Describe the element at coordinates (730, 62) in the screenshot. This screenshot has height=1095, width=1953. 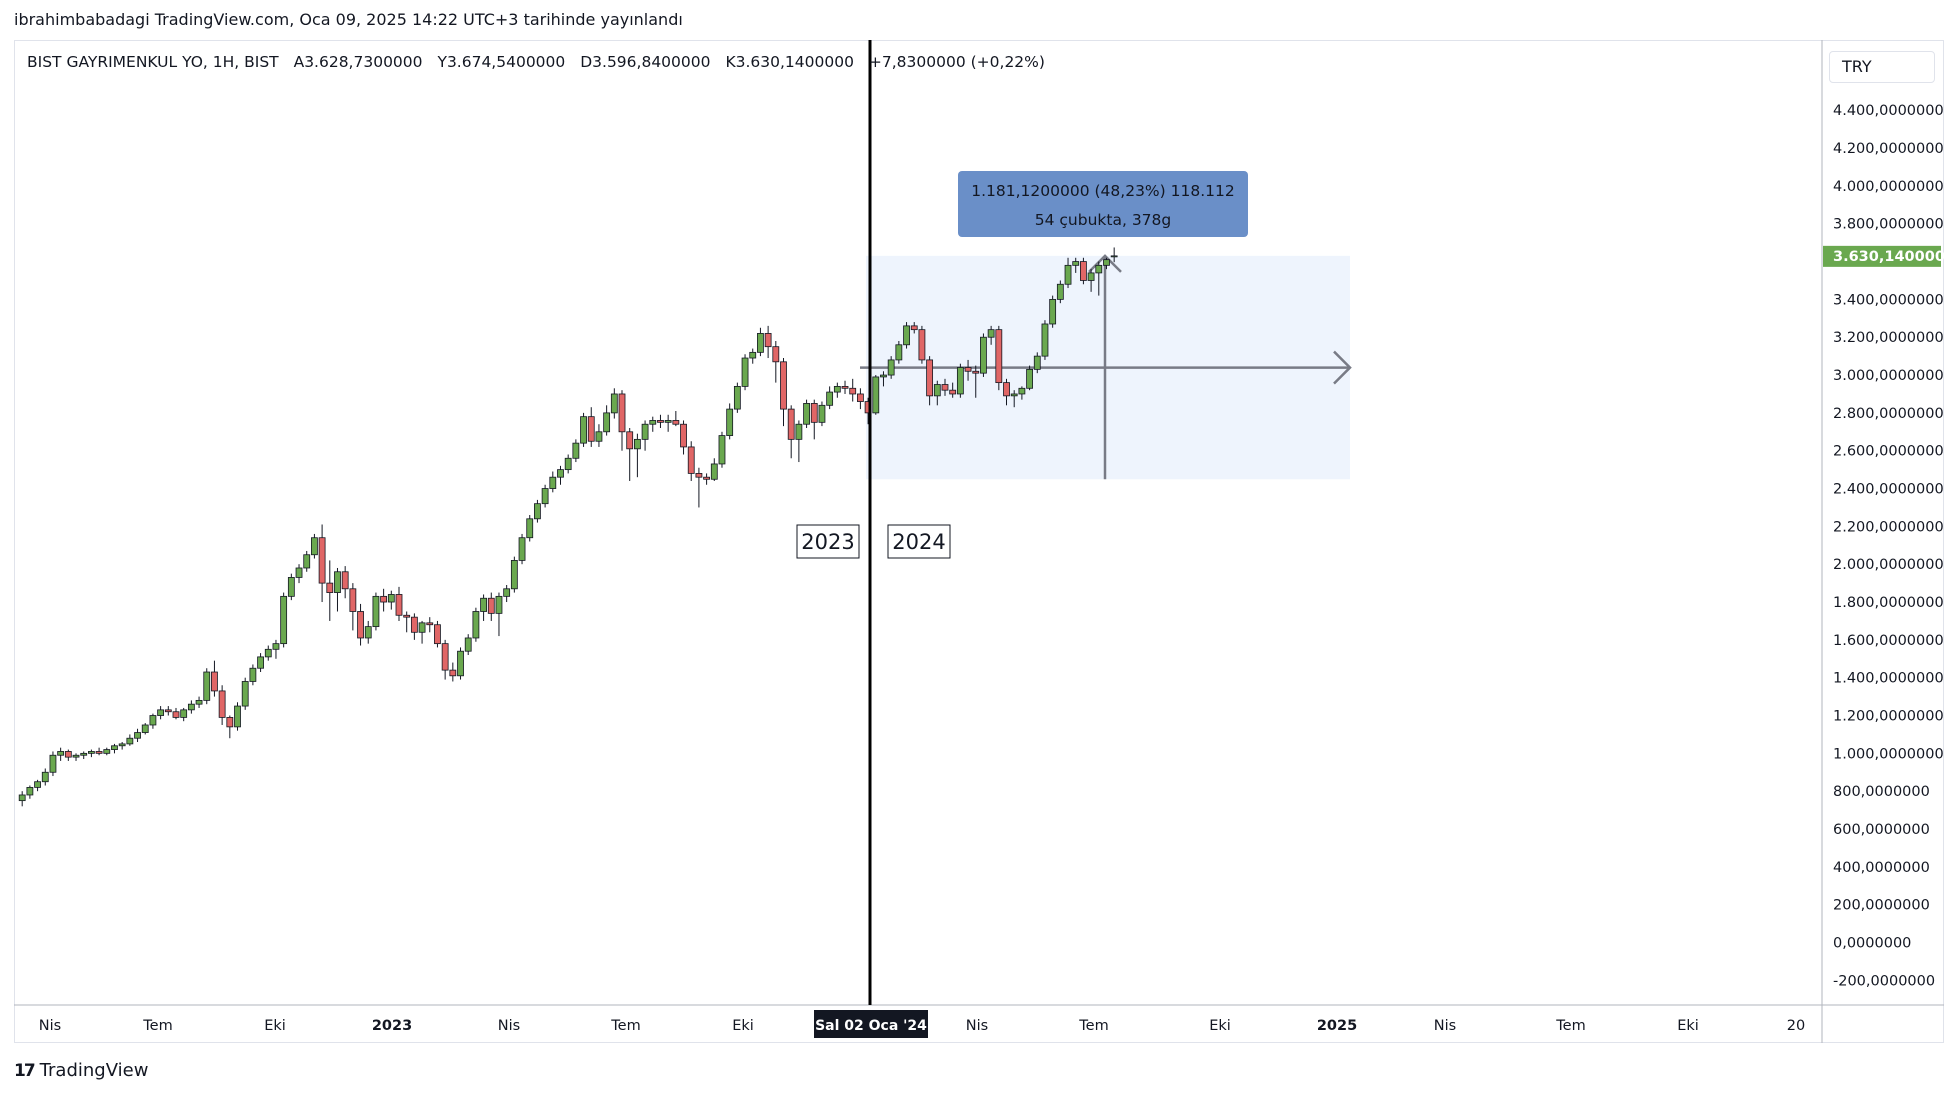
I see `close-label: K` at that location.